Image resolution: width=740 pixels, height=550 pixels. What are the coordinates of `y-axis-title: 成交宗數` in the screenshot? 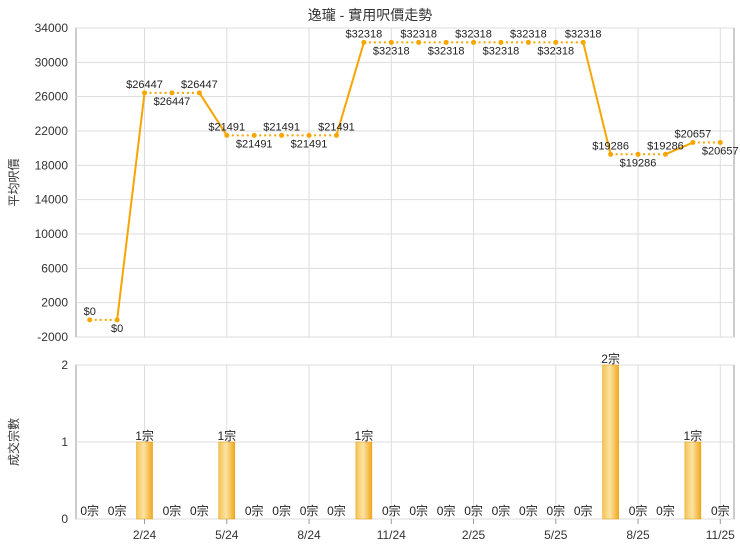 It's located at (13, 442).